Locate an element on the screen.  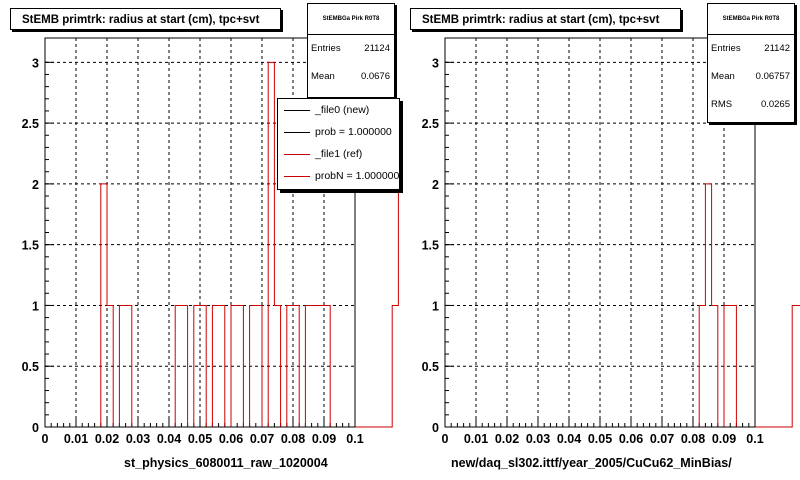
stats-value: 0.0676 is located at coordinates (375, 76).